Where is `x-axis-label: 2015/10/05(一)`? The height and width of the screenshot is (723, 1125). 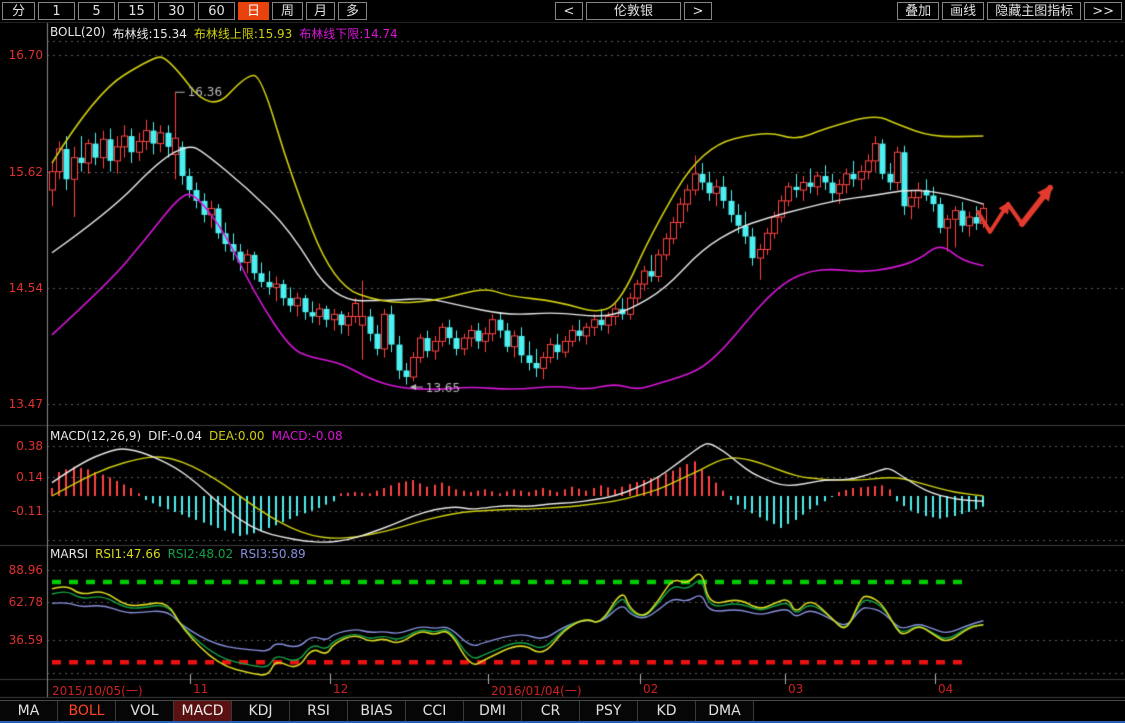 x-axis-label: 2015/10/05(一) is located at coordinates (97, 691).